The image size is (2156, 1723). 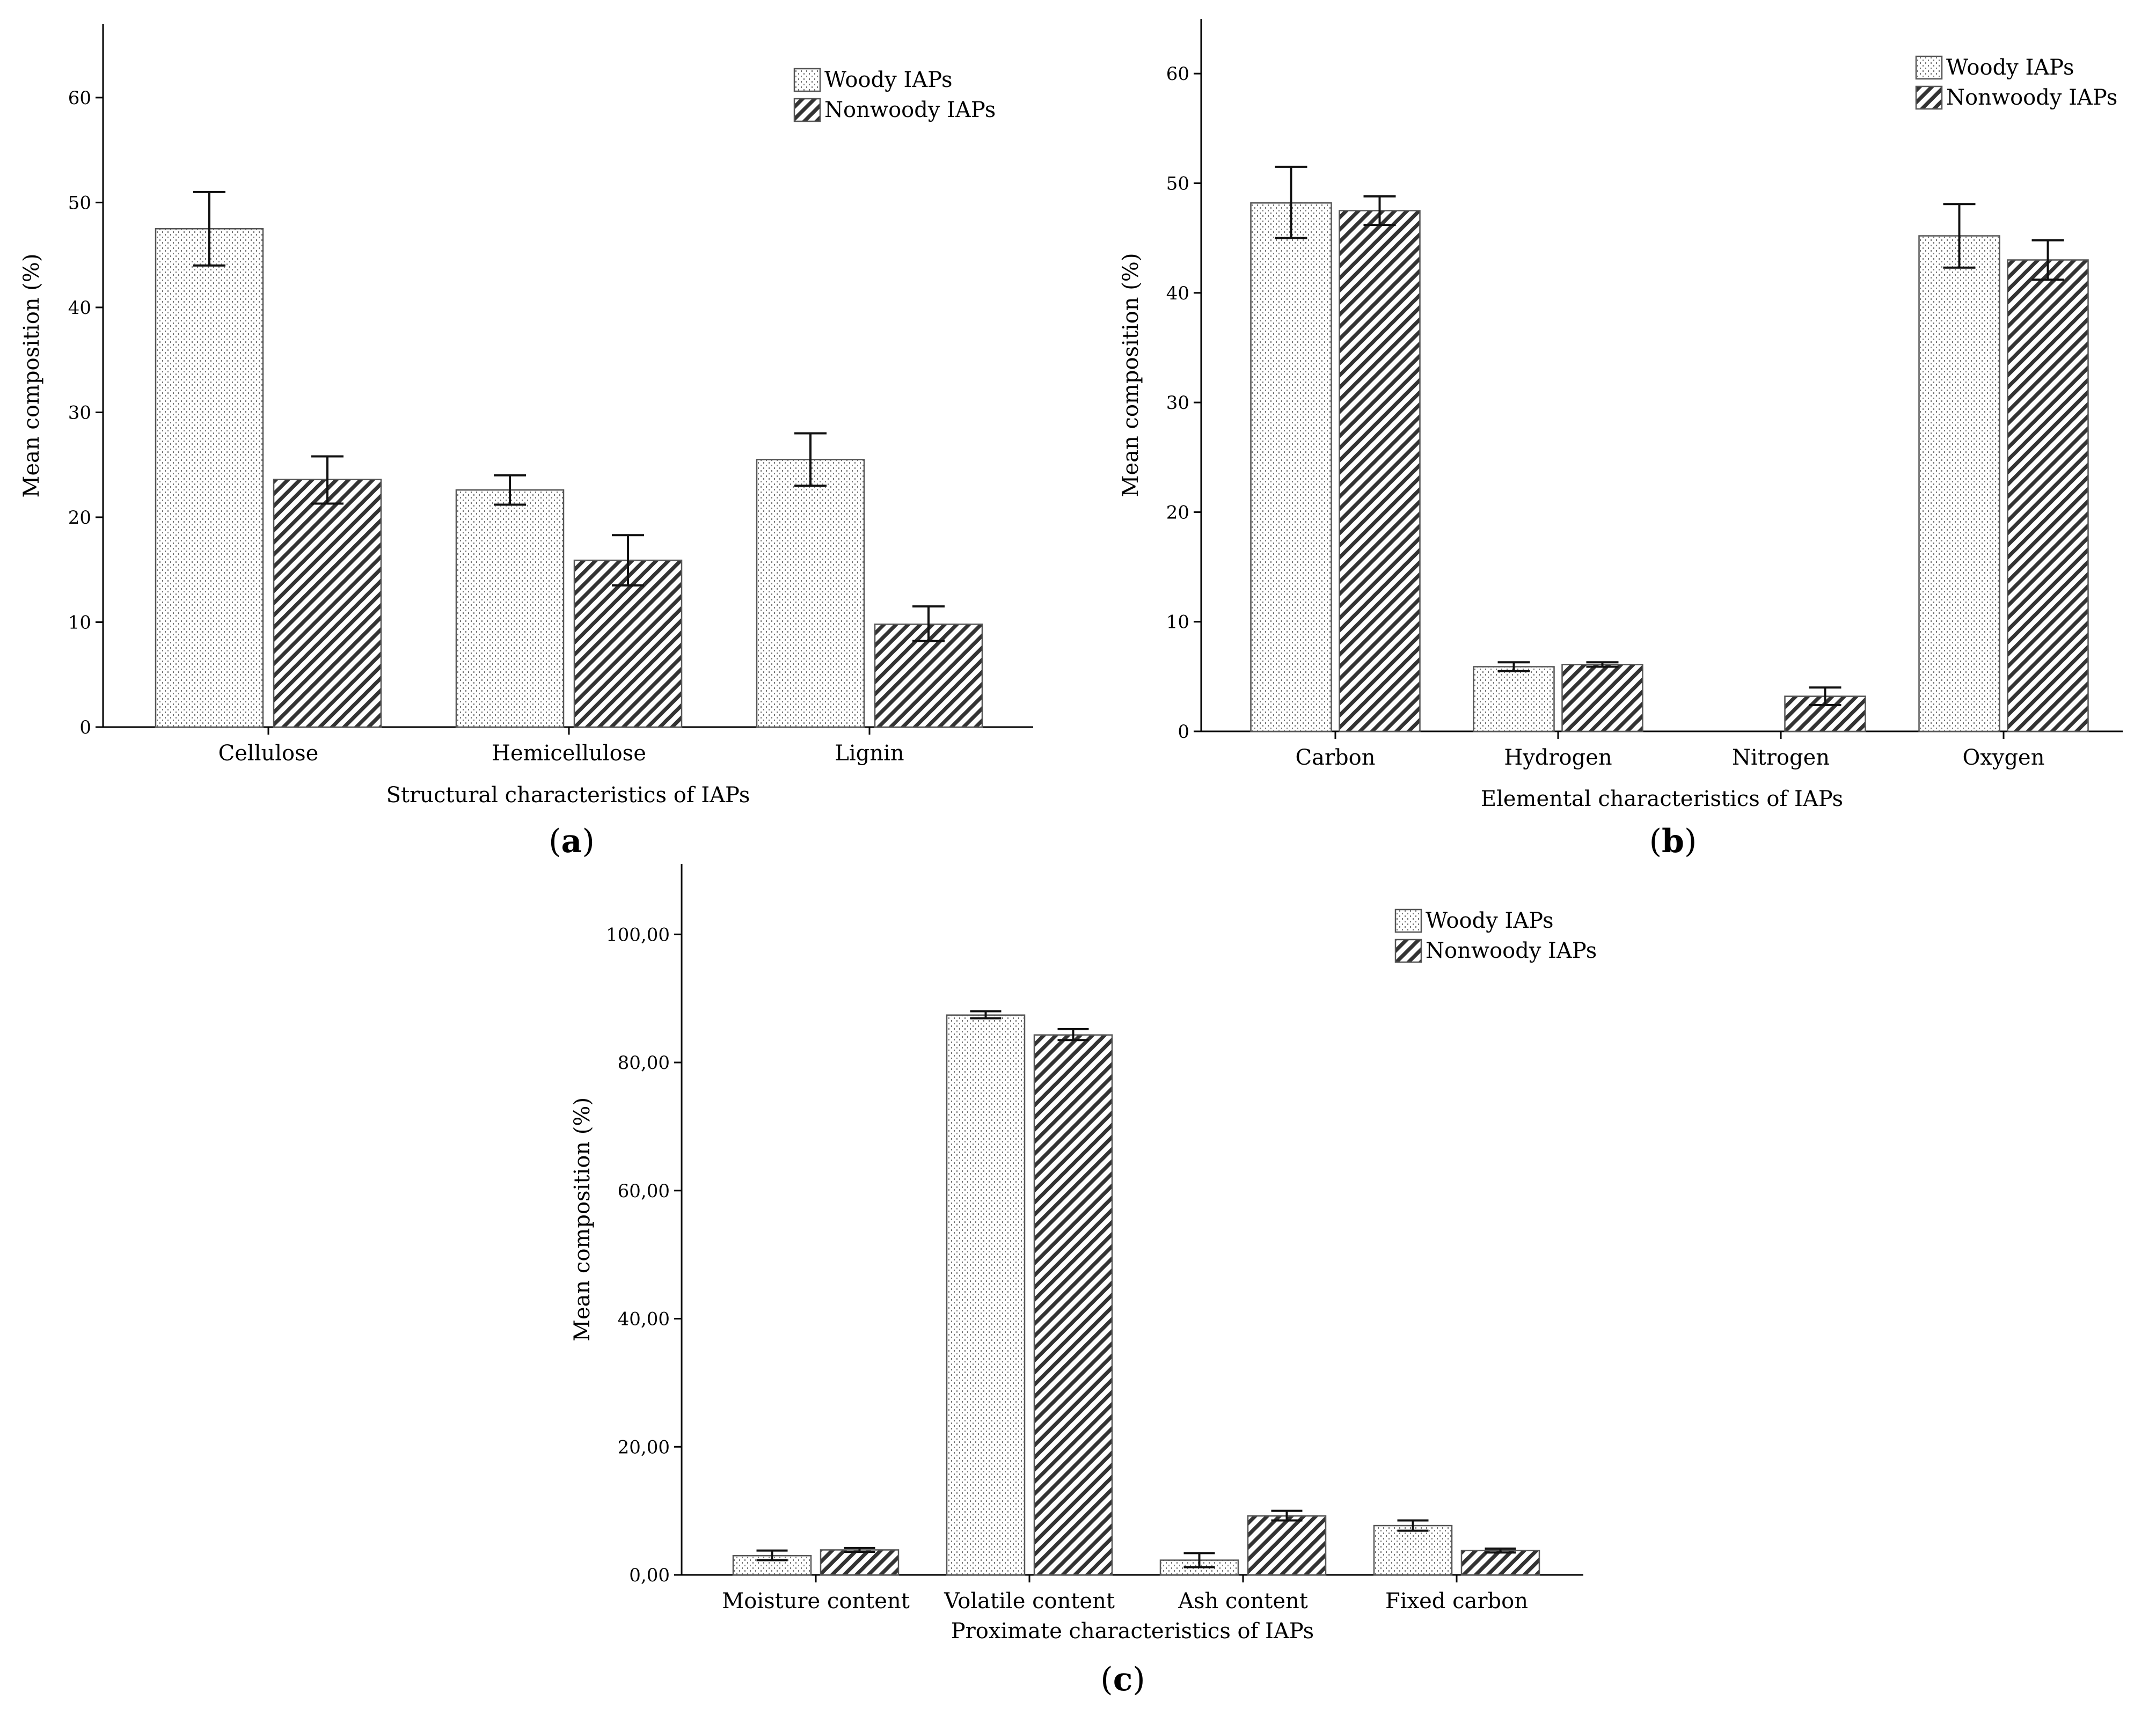 What do you see at coordinates (569, 753) in the screenshot?
I see `category-label: Hemicellulose` at bounding box center [569, 753].